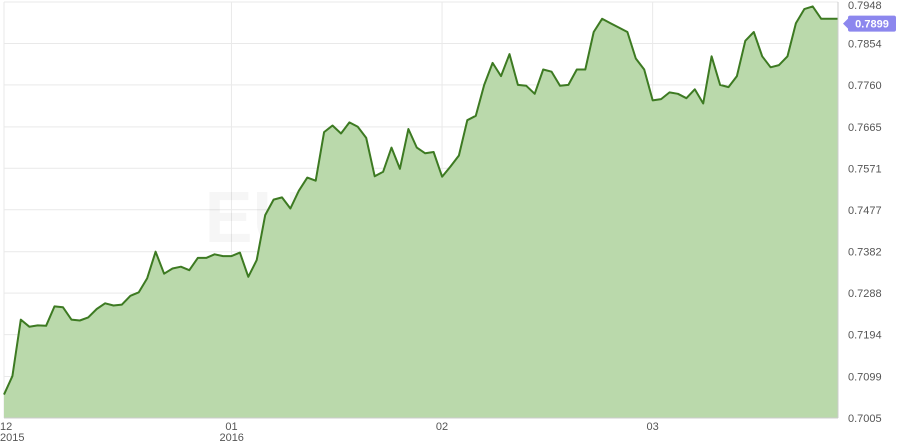  Describe the element at coordinates (865, 294) in the screenshot. I see `y-tick-label: 0.7288` at that location.